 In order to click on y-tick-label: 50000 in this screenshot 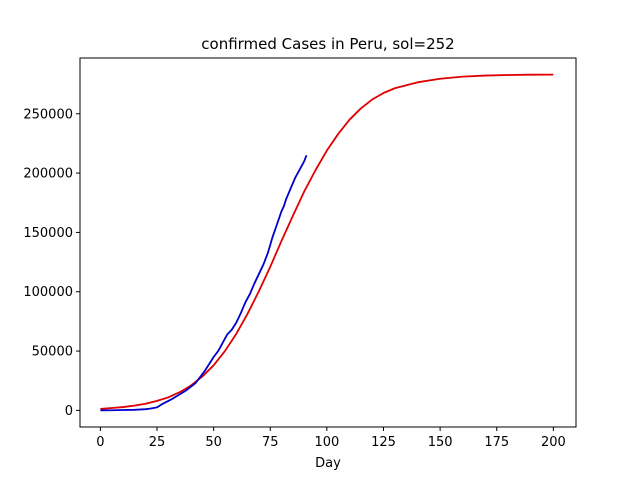, I will do `click(52, 352)`.